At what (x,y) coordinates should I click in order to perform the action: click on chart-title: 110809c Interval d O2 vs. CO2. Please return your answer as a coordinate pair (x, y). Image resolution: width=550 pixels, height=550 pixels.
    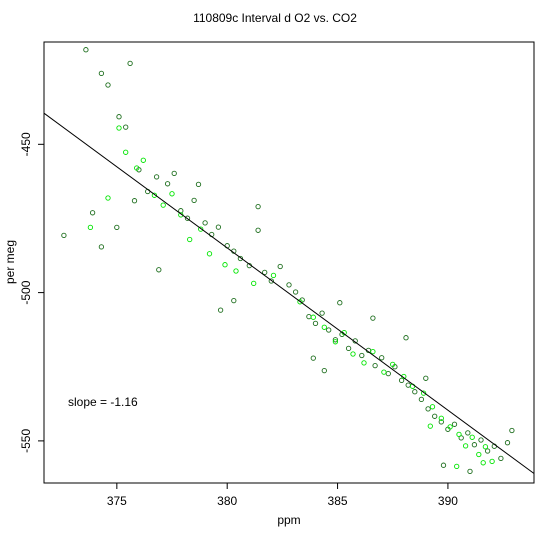
    Looking at the image, I should click on (275, 18).